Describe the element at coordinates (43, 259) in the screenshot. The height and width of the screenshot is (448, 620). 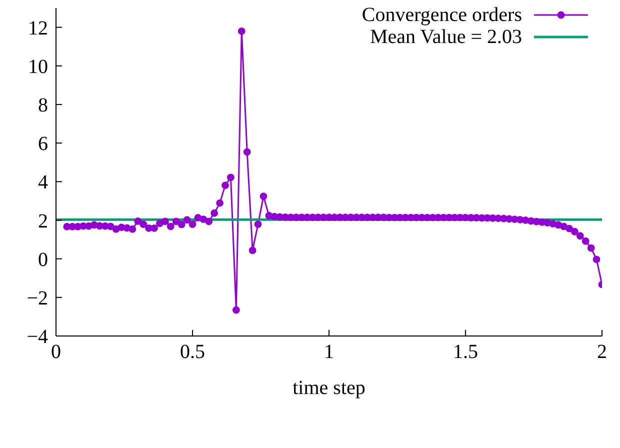
I see `y-tick-label: 0` at that location.